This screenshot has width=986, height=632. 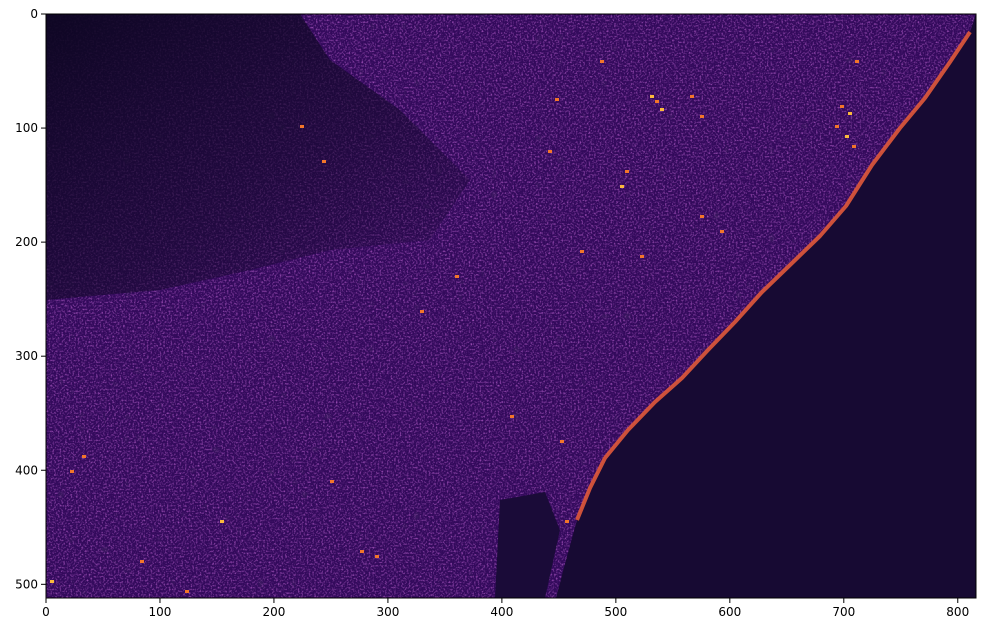 I want to click on y-tick-label: 500, so click(x=26, y=584).